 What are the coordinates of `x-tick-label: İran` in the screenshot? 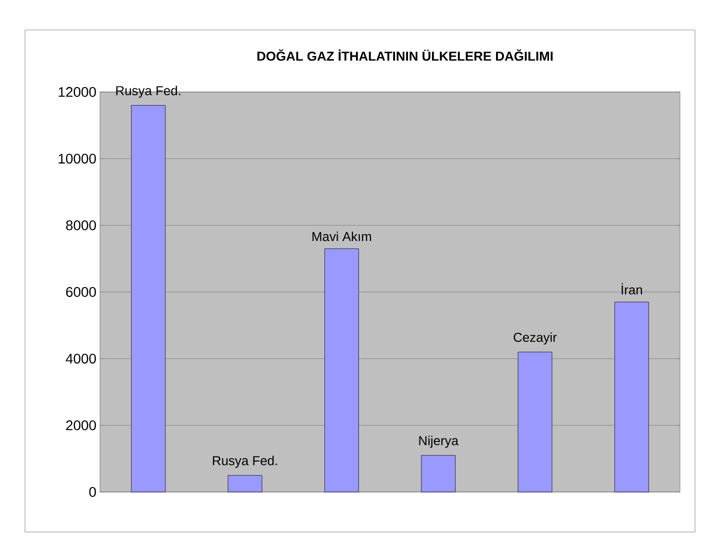 It's located at (632, 288).